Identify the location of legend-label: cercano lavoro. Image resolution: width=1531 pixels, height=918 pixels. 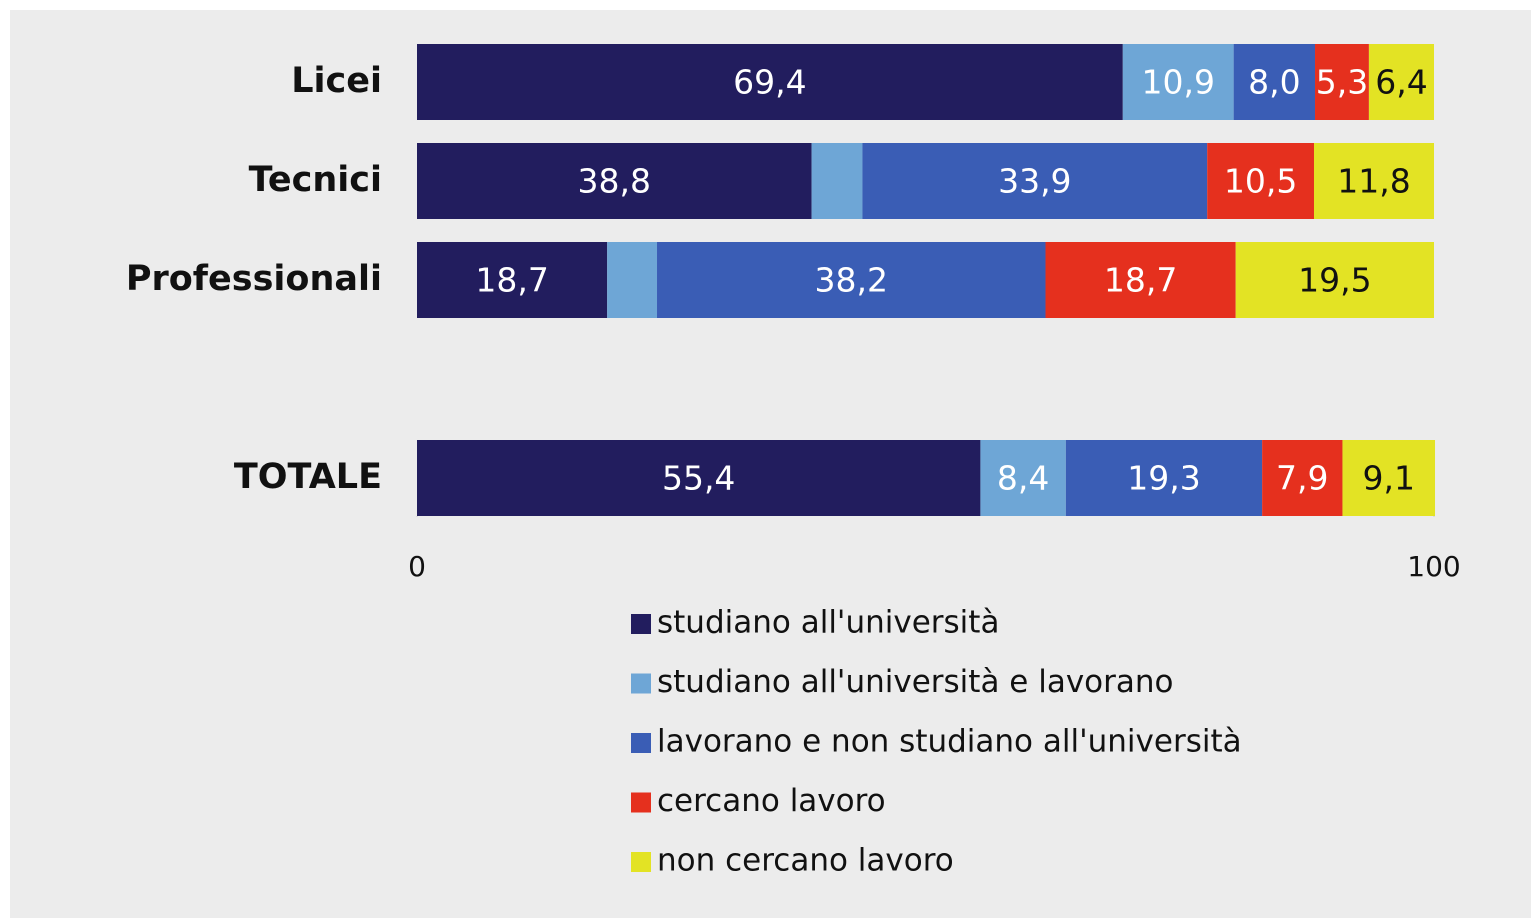
(771, 801).